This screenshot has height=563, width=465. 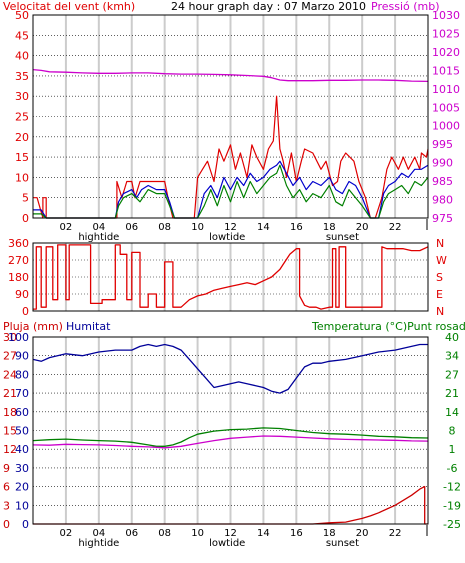 I want to click on compass-tick-label: W, so click(x=441, y=260).